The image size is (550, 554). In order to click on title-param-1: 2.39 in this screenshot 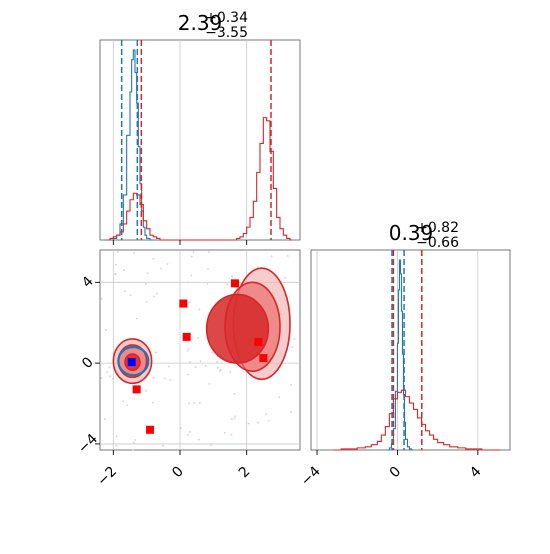, I will do `click(200, 23)`.